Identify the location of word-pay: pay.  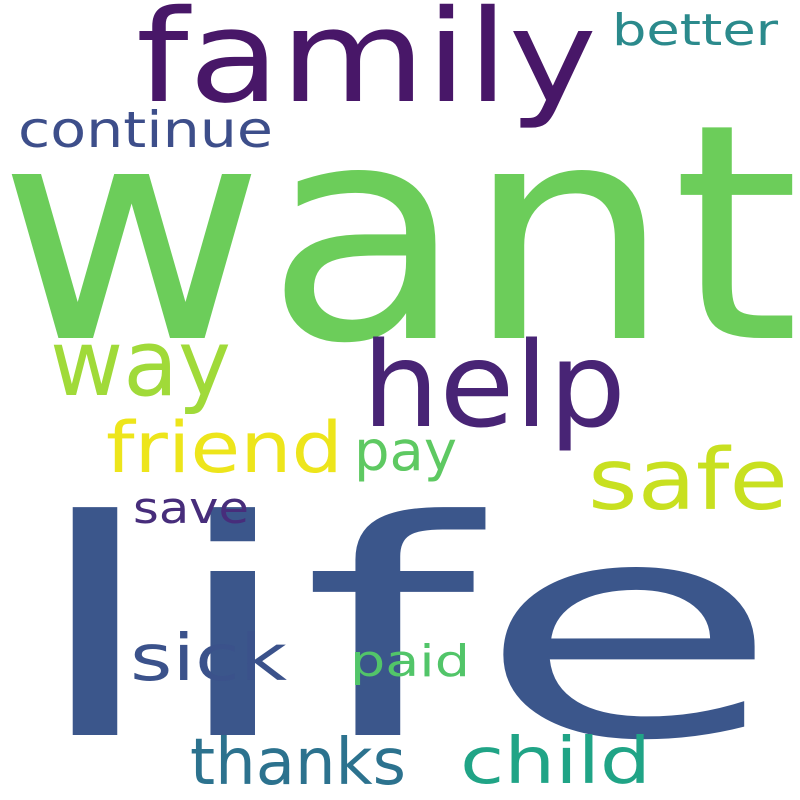
(405, 451).